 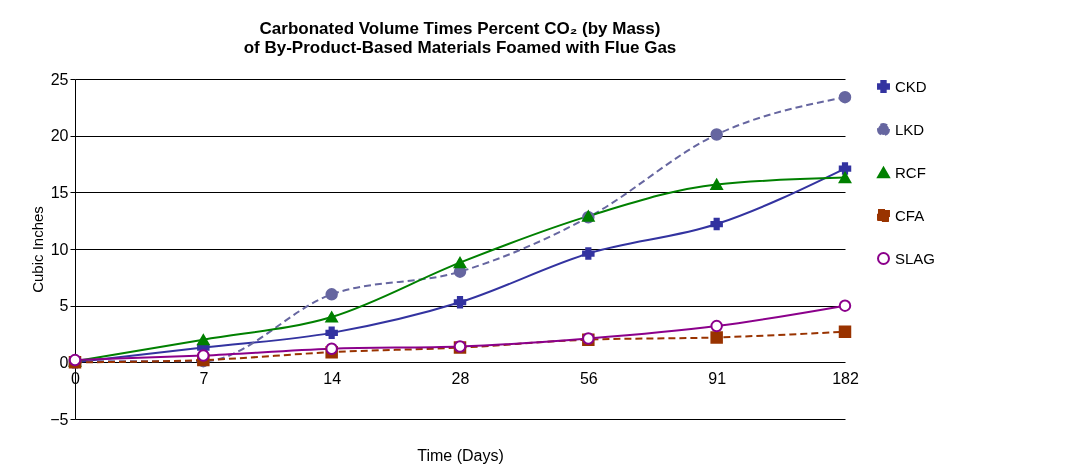 I want to click on y-tick-label: 0, so click(x=64, y=362).